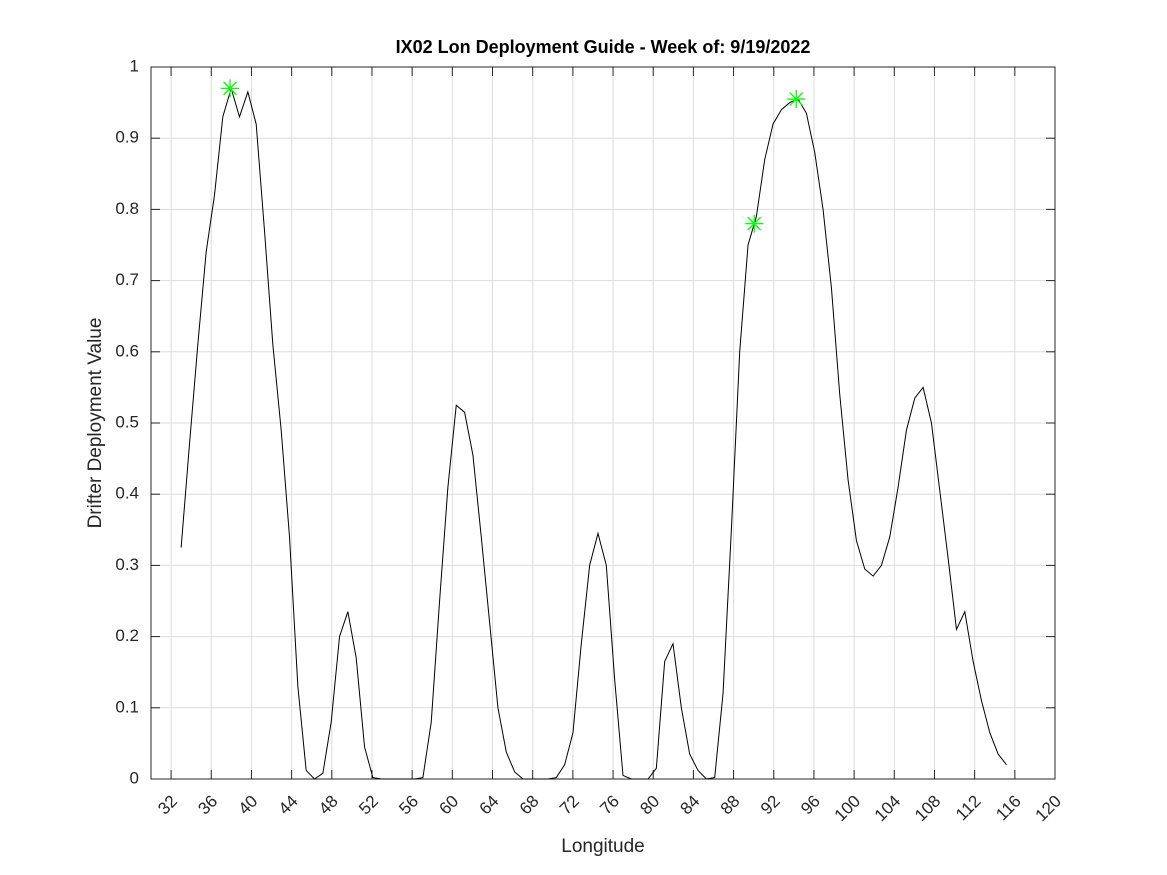  What do you see at coordinates (127, 635) in the screenshot?
I see `y-tick-label: 0.2` at bounding box center [127, 635].